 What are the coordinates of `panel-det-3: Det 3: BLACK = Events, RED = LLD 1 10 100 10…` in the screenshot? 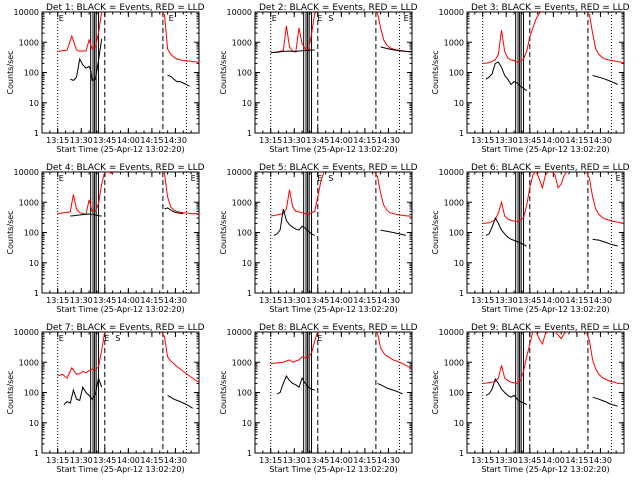 It's located at (530, 78).